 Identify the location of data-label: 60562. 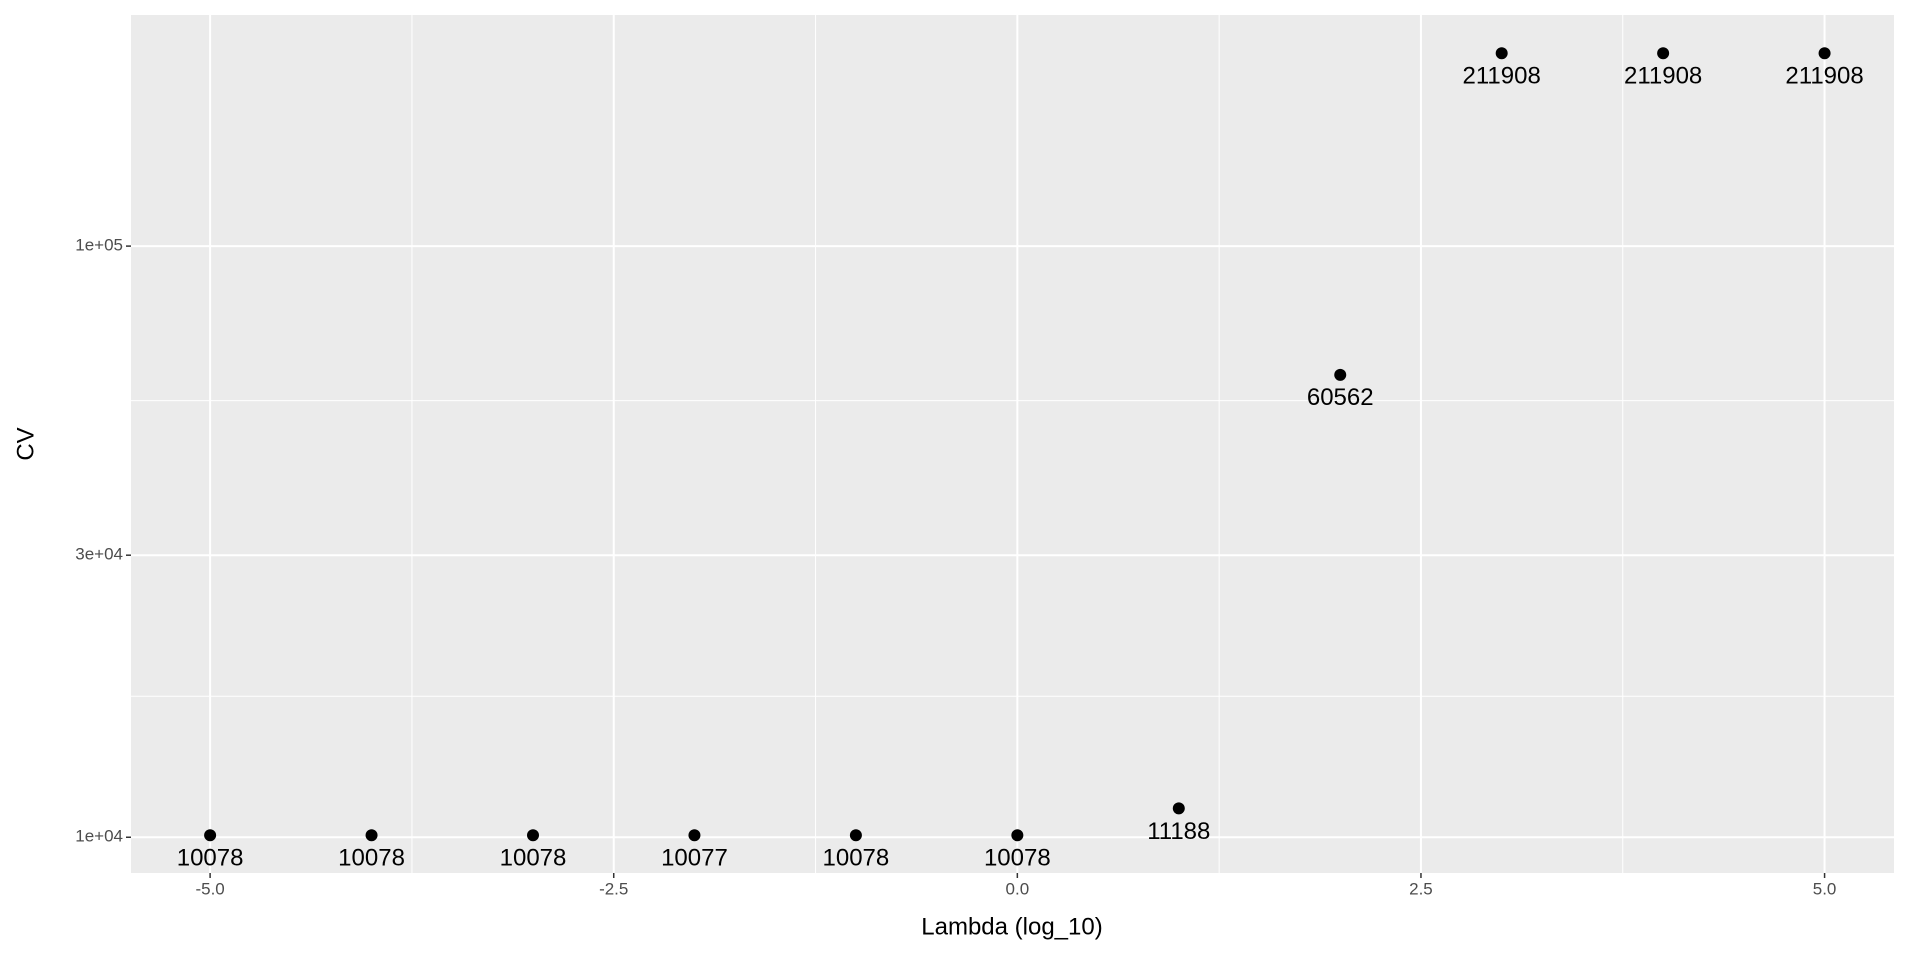
(1340, 397).